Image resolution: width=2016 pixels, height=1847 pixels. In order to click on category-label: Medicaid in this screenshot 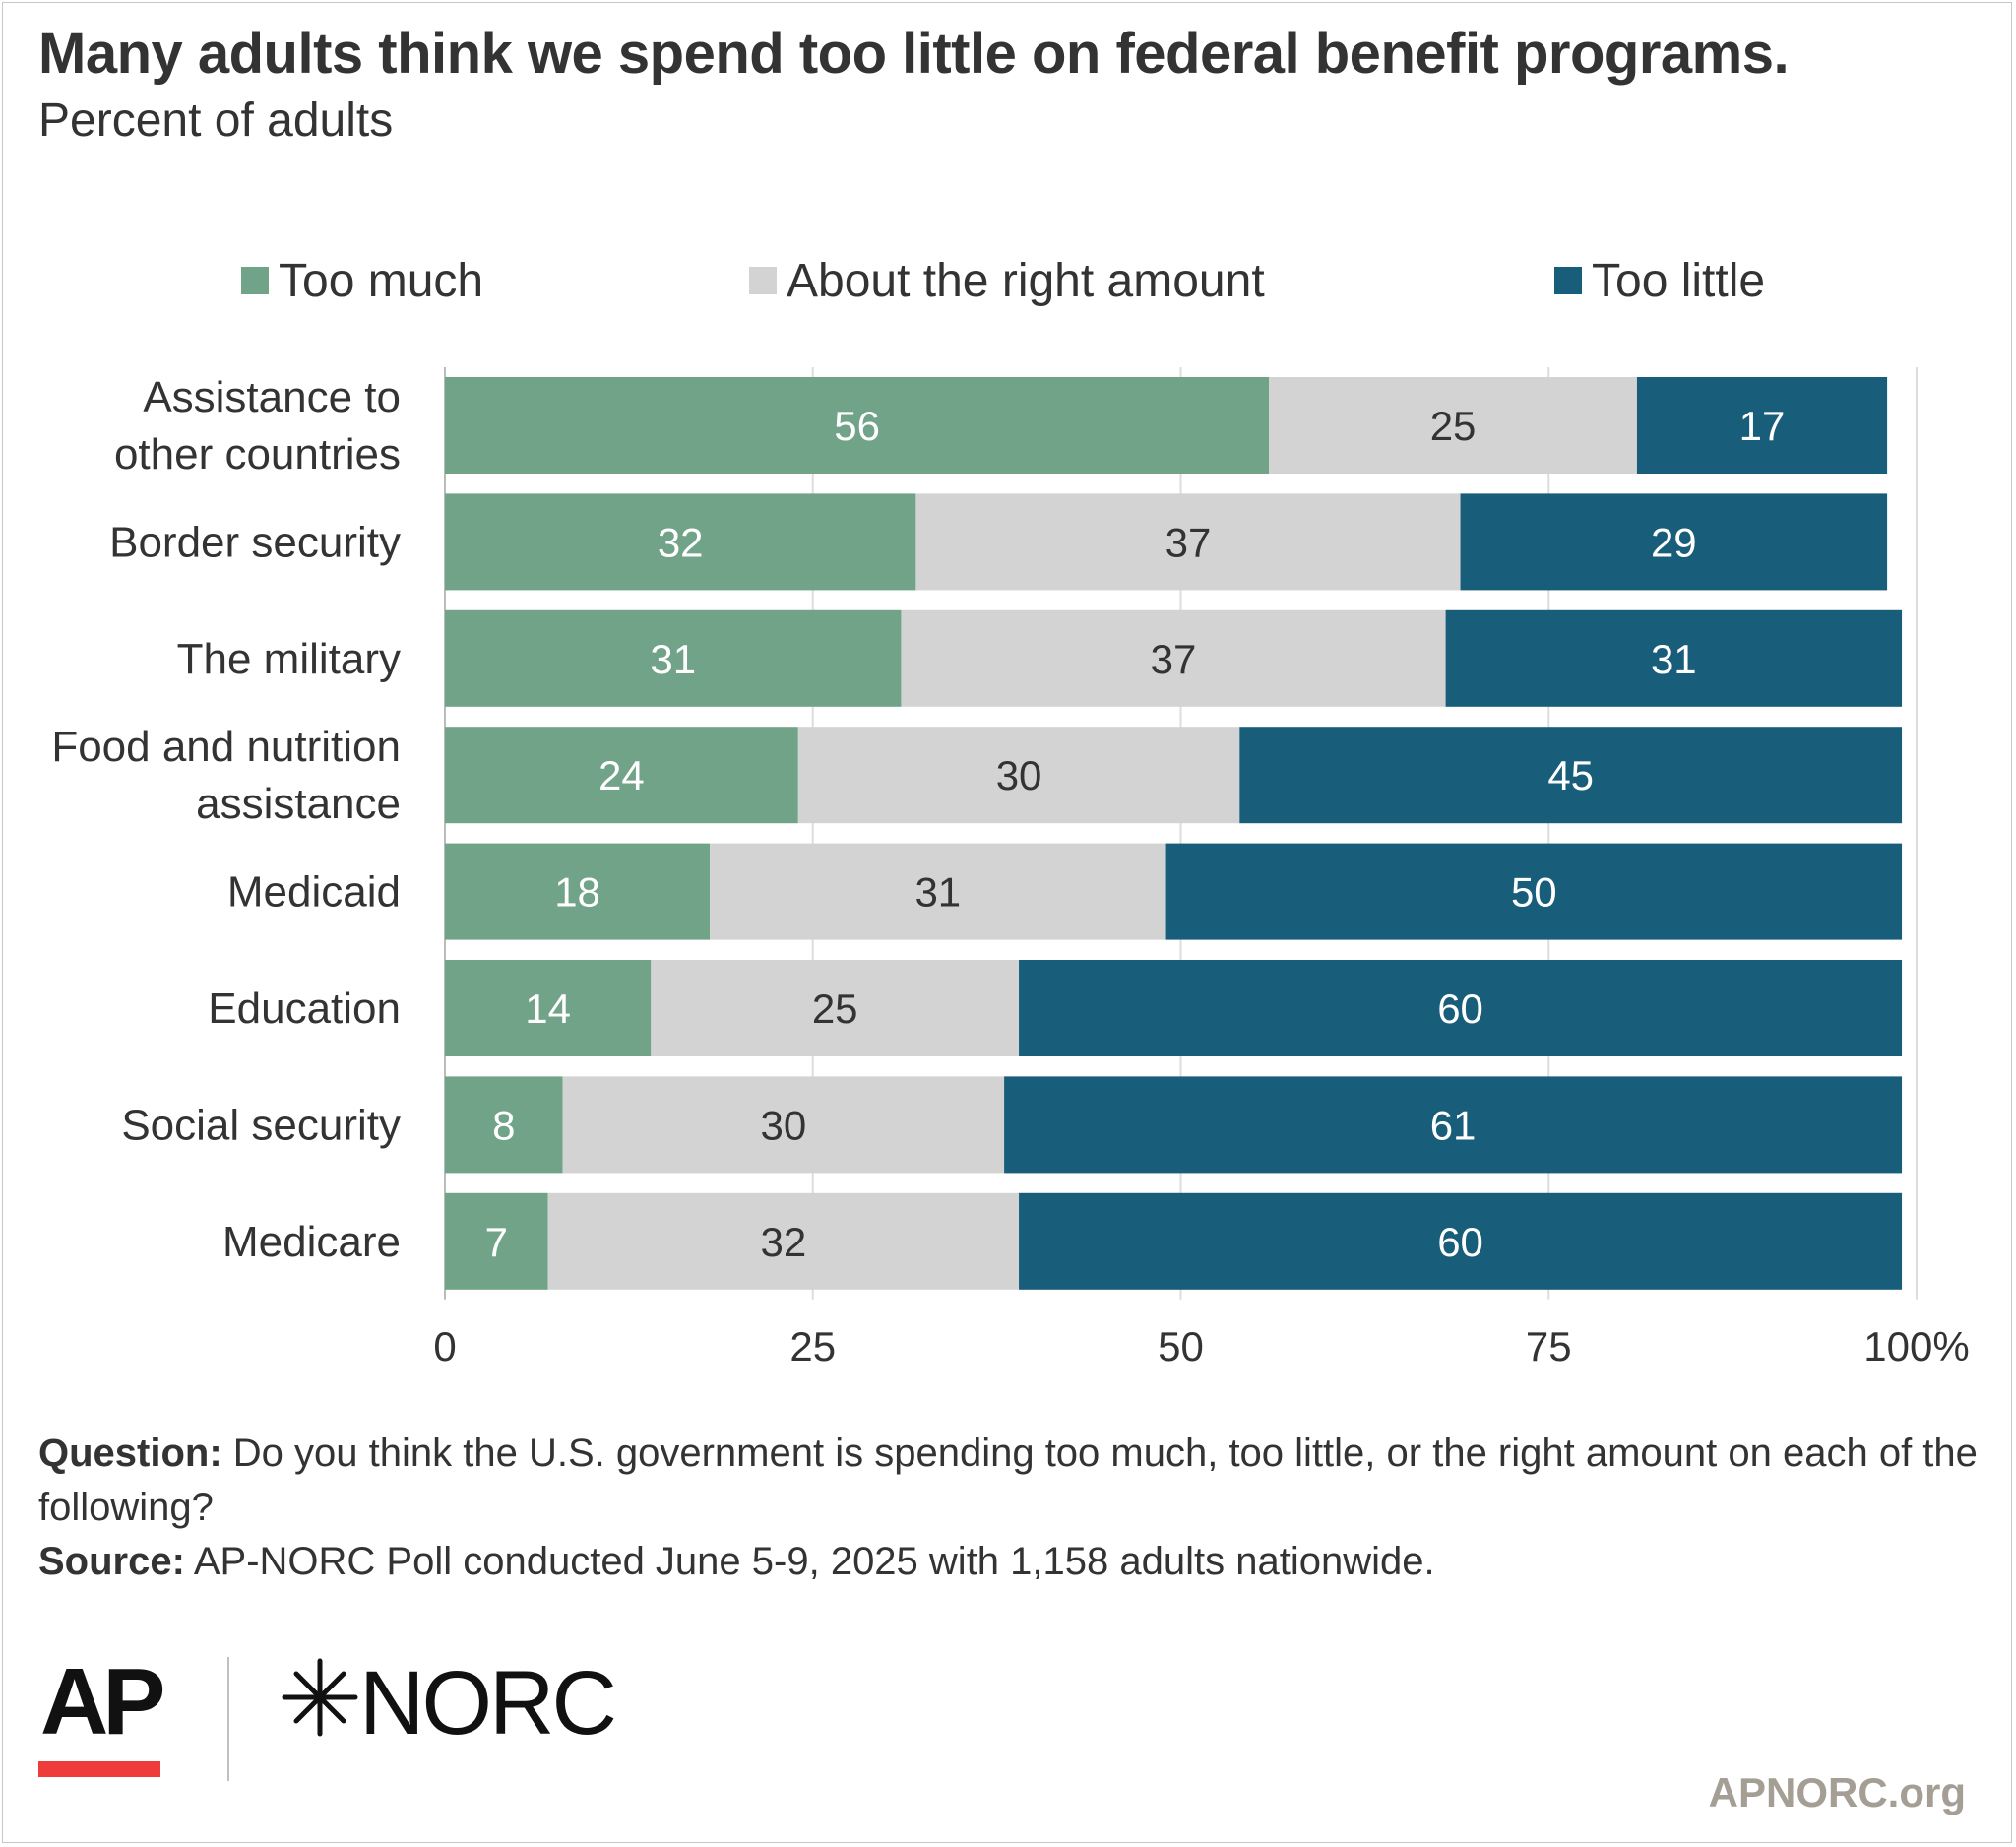, I will do `click(314, 892)`.